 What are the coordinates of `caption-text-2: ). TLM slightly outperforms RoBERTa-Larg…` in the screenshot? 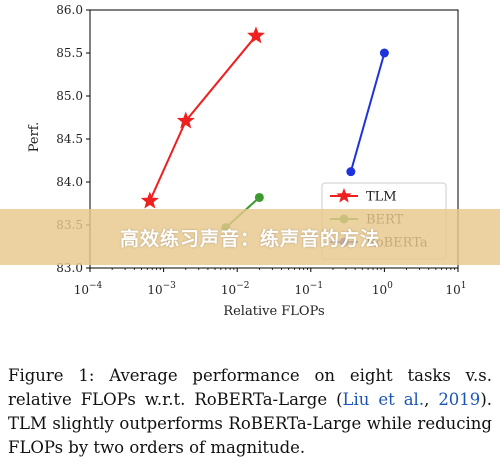 It's located at (250, 423).